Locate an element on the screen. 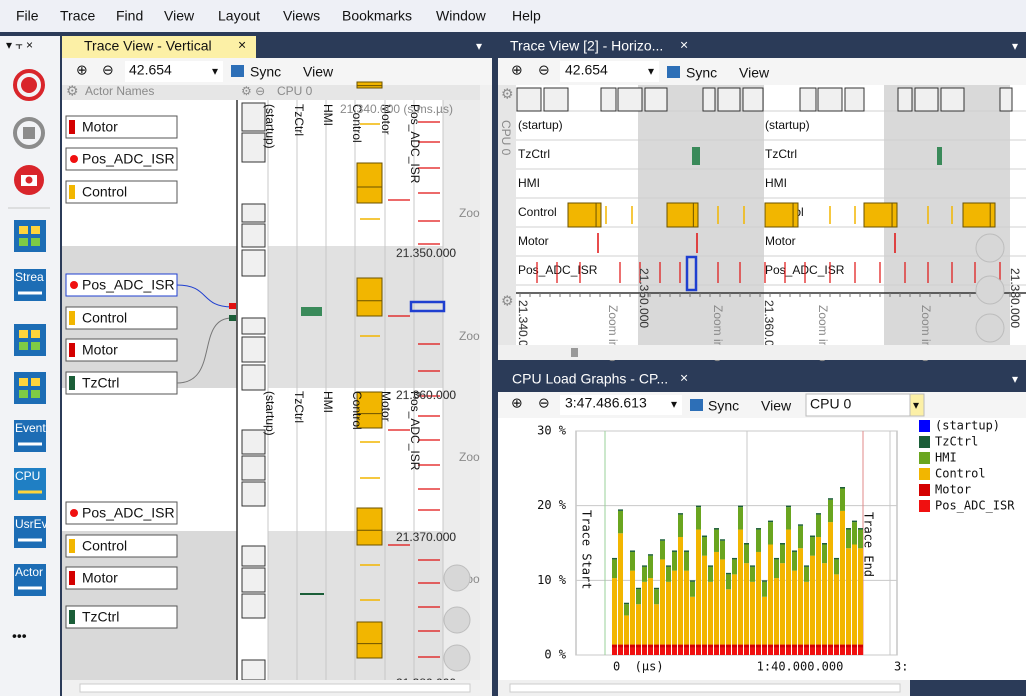  menu-item: Help is located at coordinates (526, 16).